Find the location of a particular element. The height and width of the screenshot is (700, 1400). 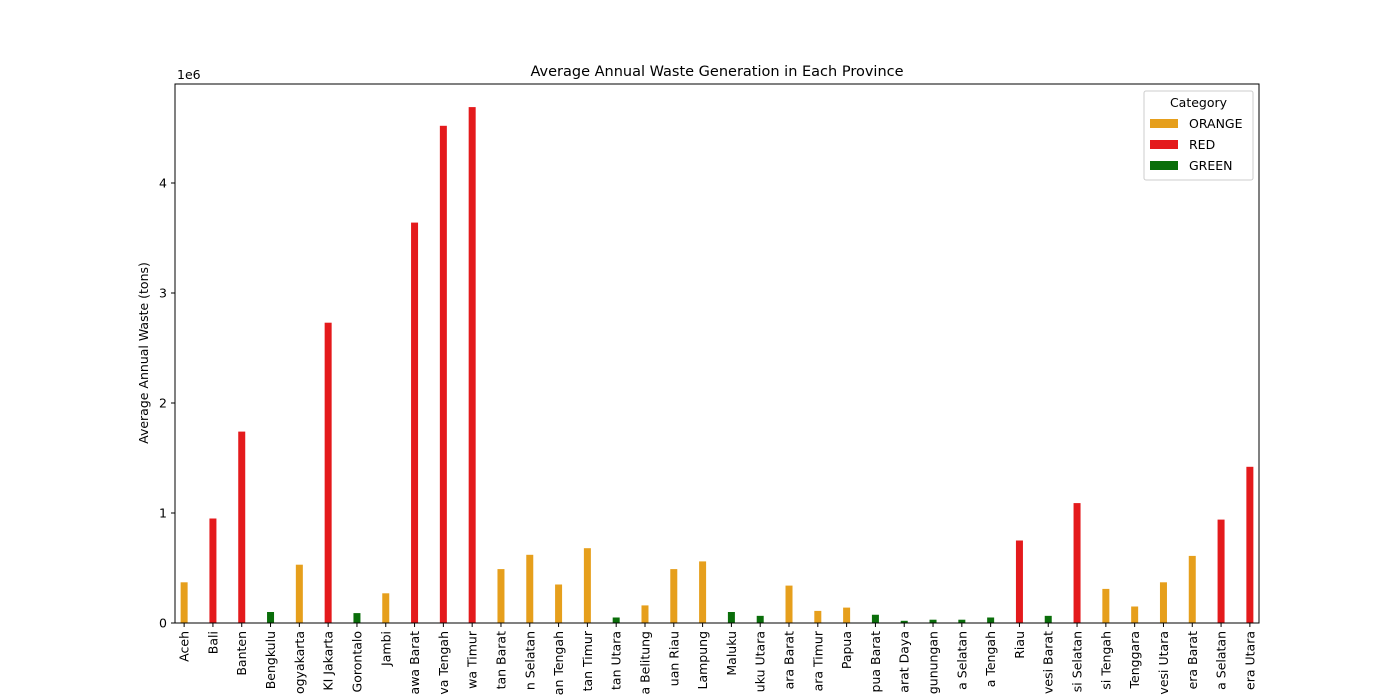

y-ticks-group: 0 1 2 3 4 is located at coordinates (167, 403).